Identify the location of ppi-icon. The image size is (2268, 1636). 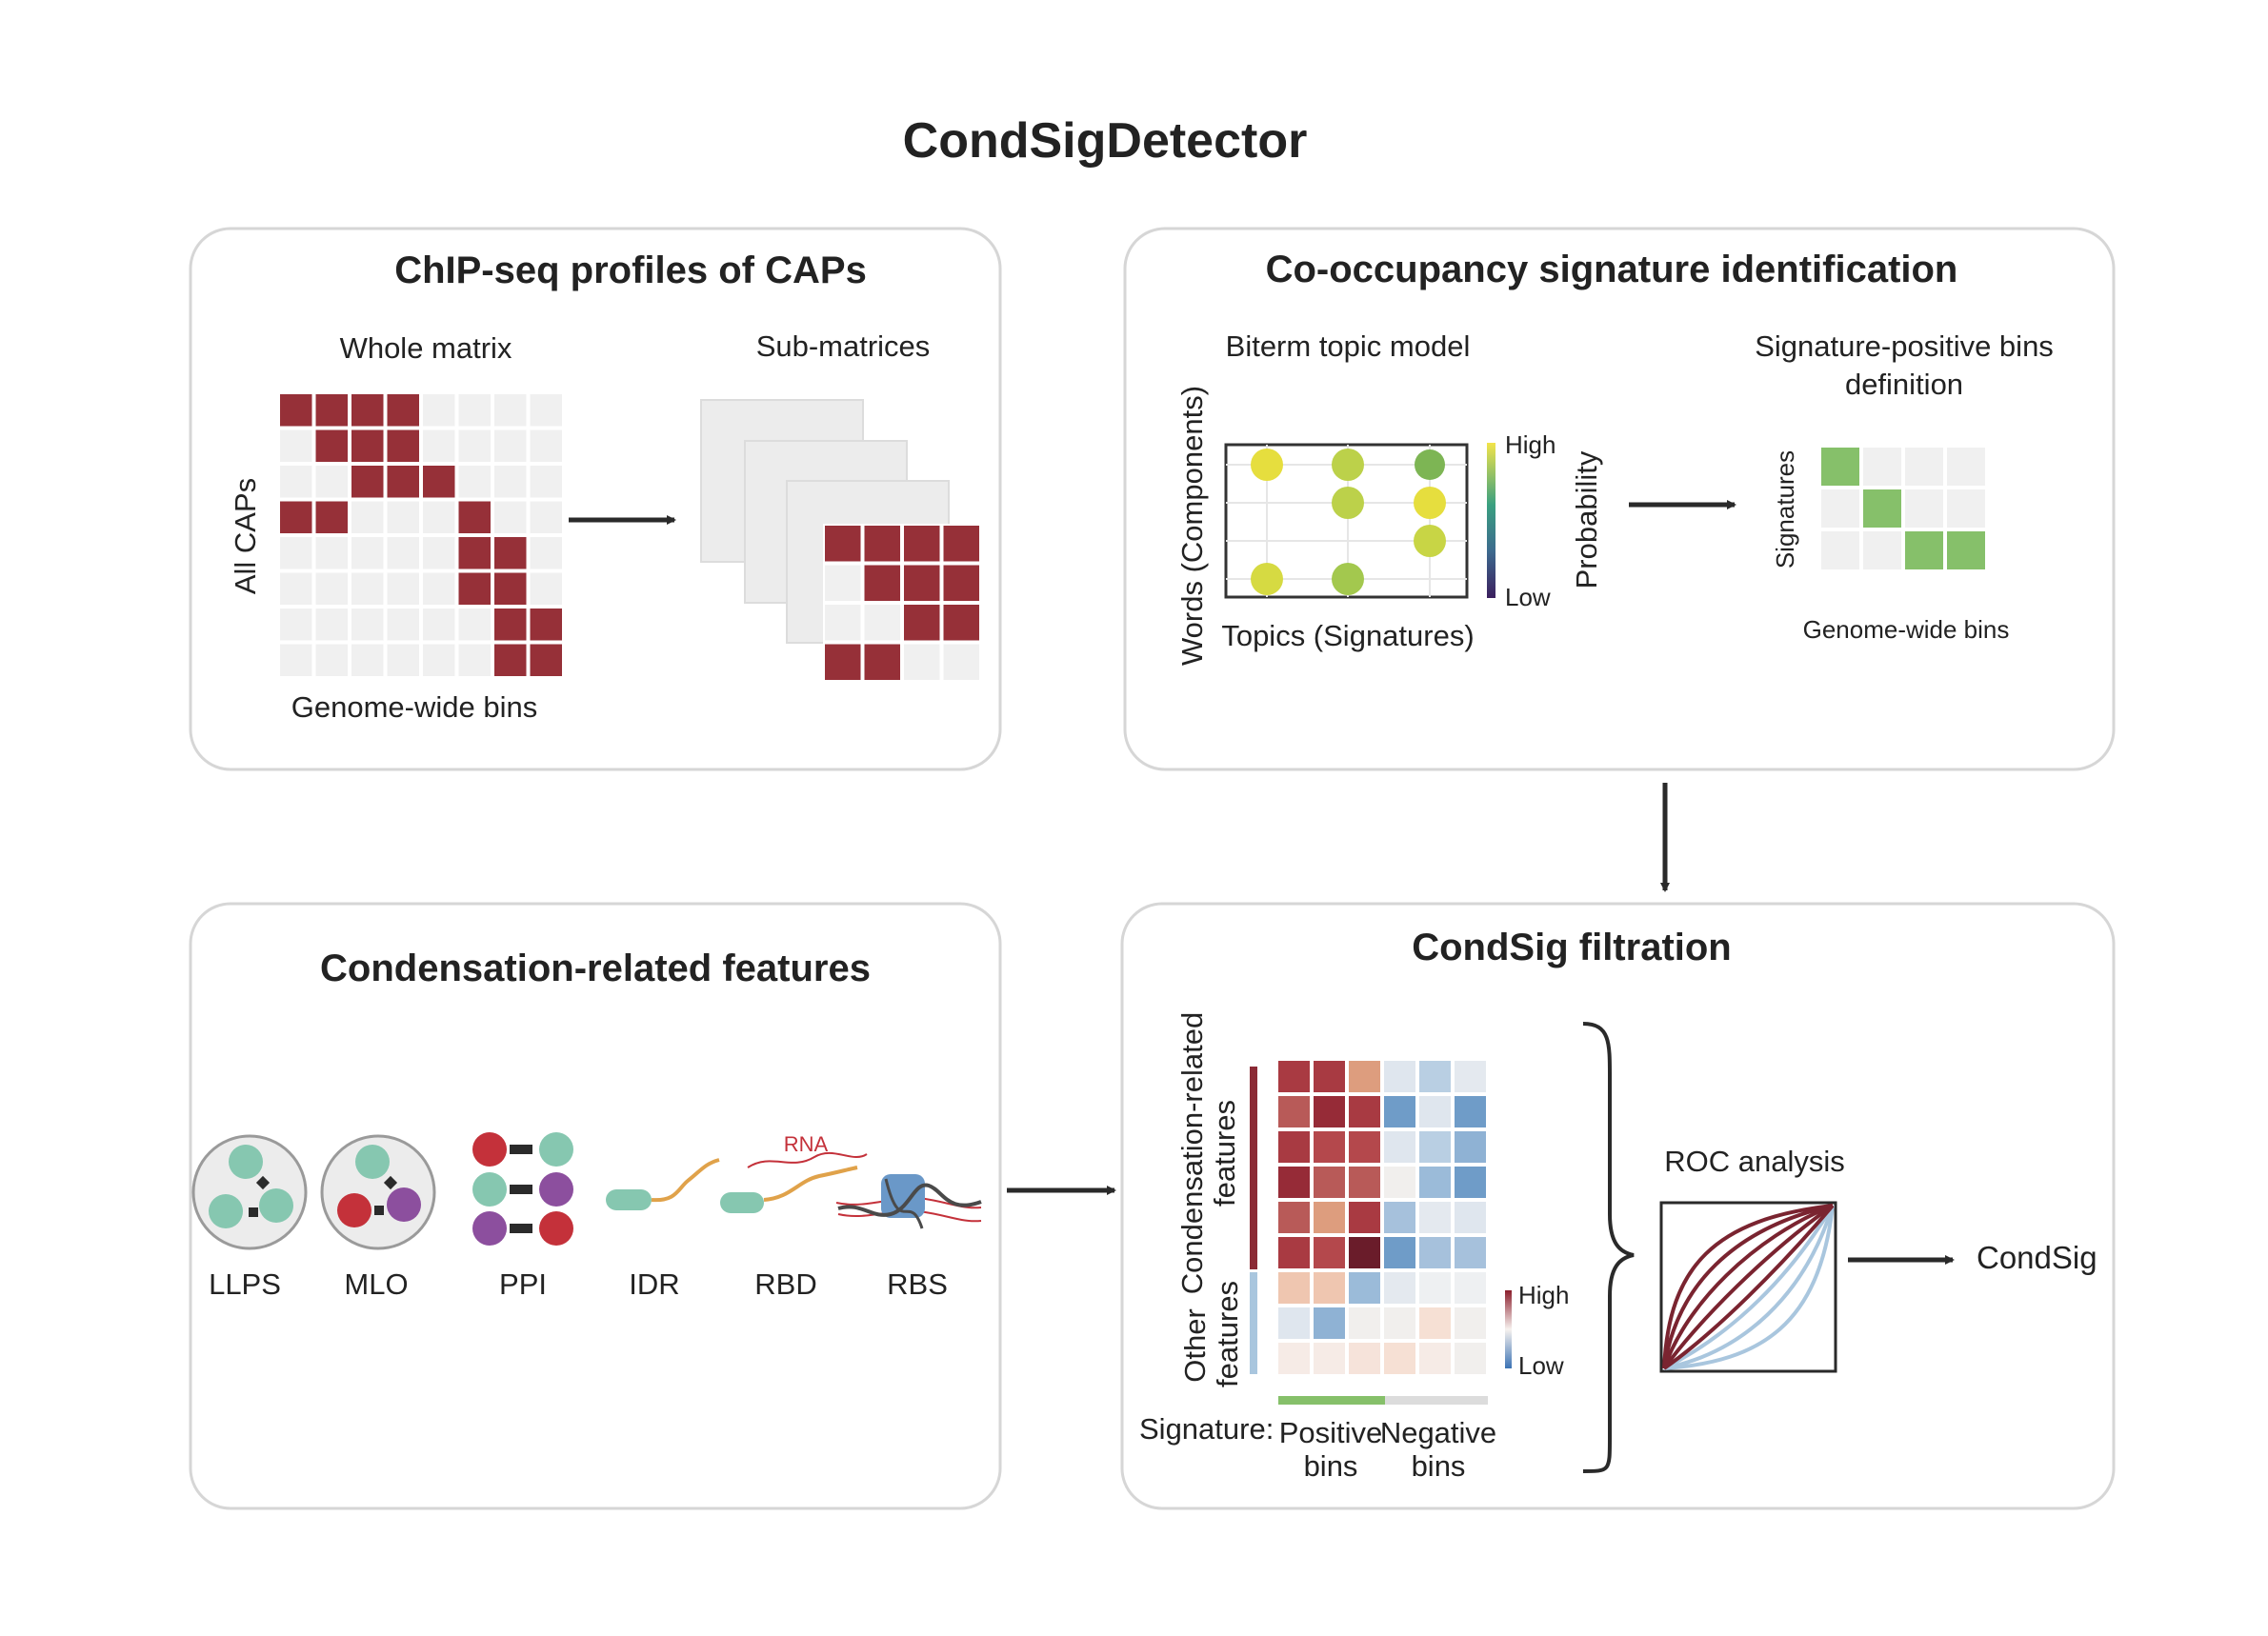
(523, 1189).